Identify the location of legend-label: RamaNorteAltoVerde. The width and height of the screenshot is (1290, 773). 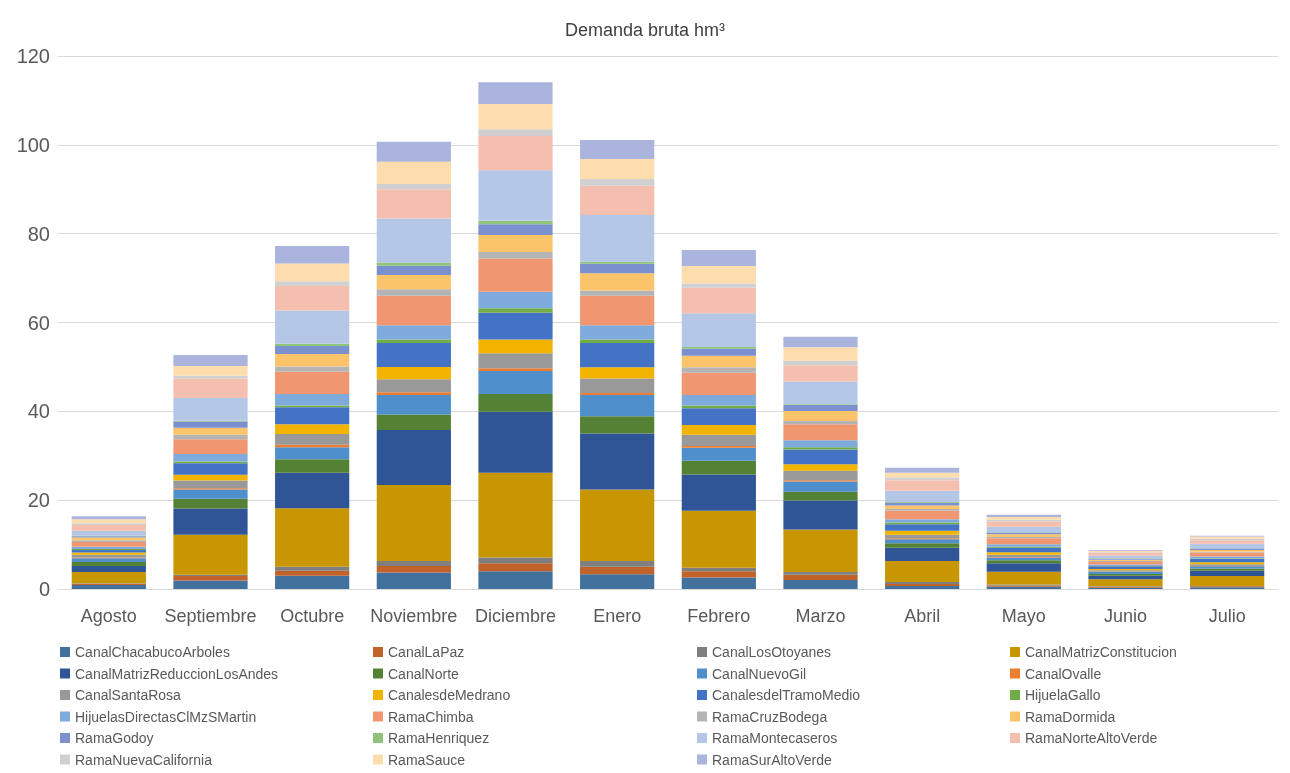
(1091, 738).